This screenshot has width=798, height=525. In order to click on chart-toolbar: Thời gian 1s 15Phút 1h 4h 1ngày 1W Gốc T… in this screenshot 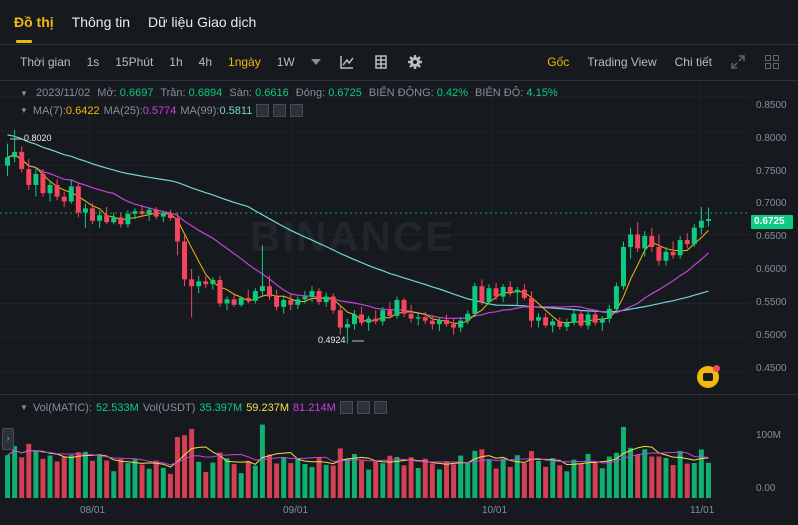, I will do `click(399, 62)`.